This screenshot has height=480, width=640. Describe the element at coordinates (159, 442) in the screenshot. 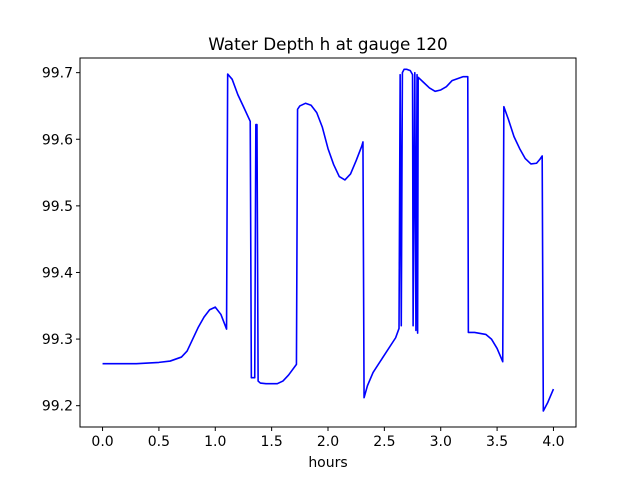

I see `x-tick-label: 0.5` at that location.